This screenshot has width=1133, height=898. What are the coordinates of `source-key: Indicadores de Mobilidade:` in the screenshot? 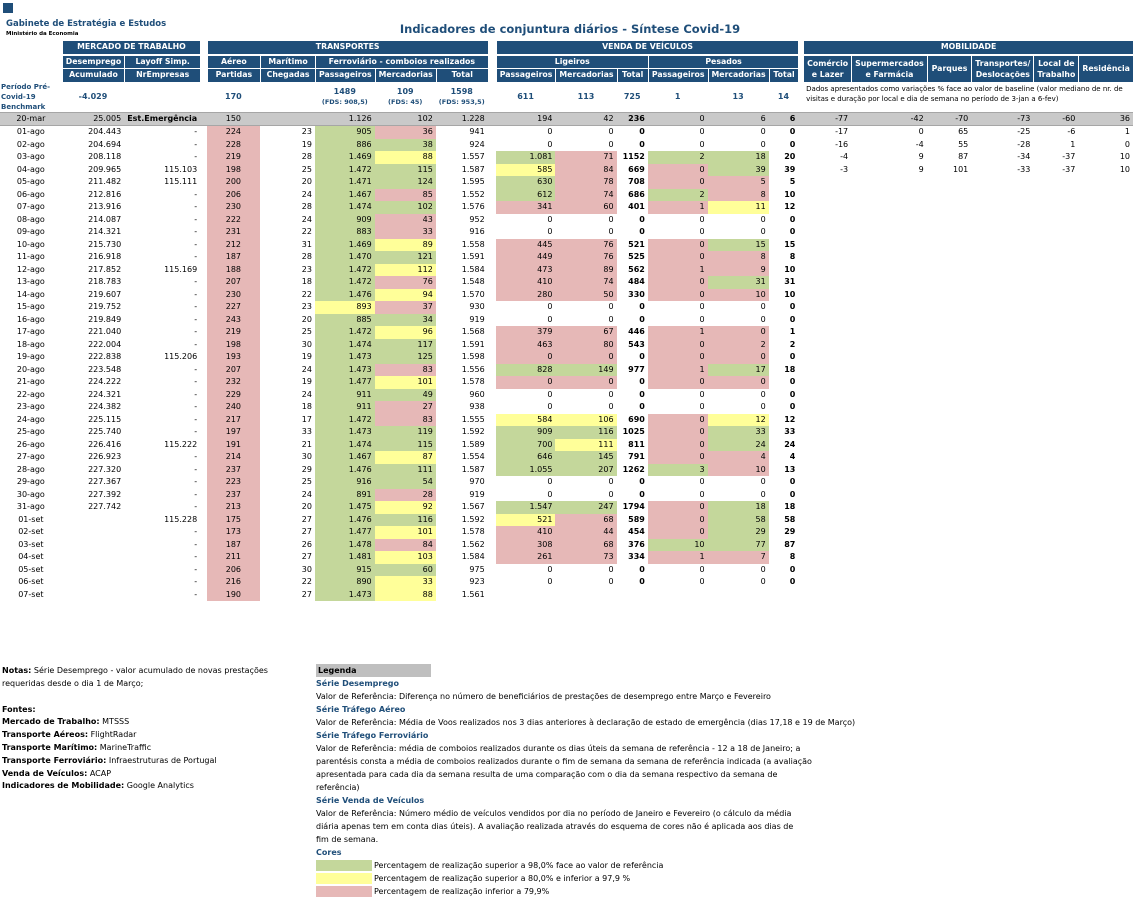 It's located at (63, 786).